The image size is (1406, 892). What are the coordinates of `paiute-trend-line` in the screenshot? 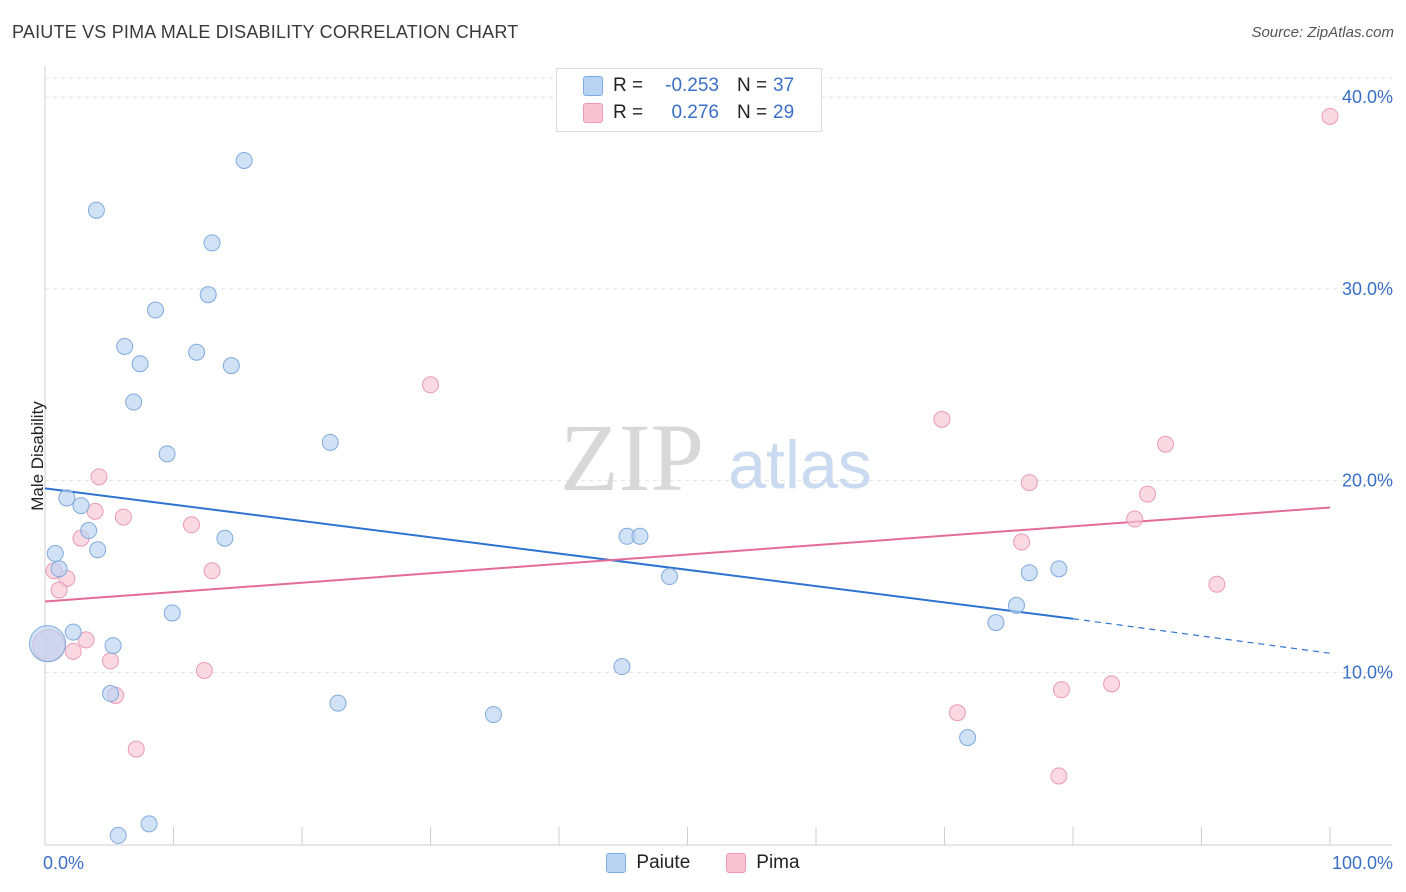 It's located at (559, 553).